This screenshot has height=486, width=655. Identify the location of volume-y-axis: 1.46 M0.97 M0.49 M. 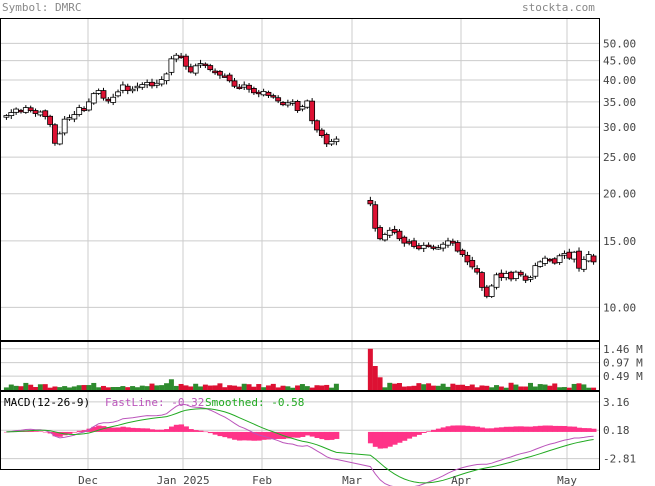
(623, 363).